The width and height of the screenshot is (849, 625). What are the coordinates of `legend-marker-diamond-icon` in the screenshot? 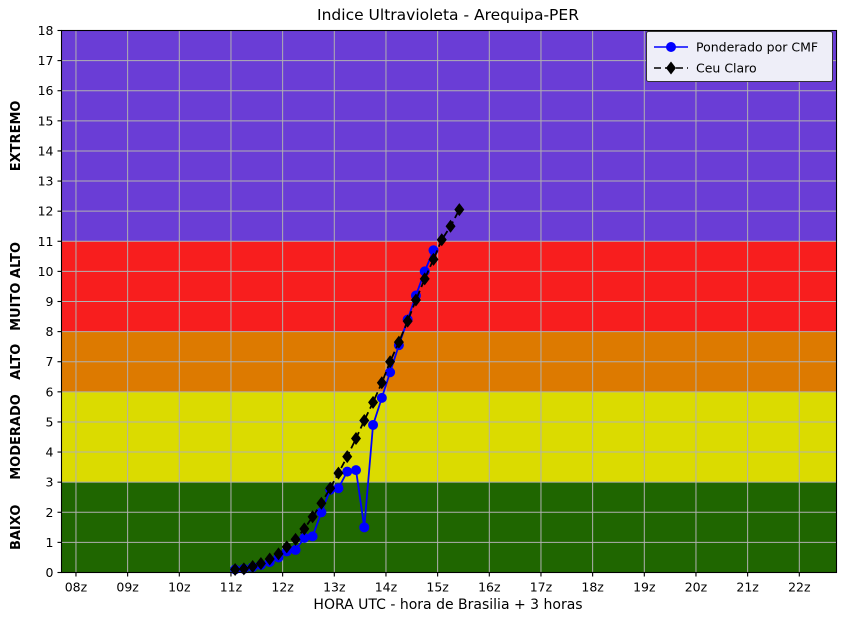 It's located at (671, 68).